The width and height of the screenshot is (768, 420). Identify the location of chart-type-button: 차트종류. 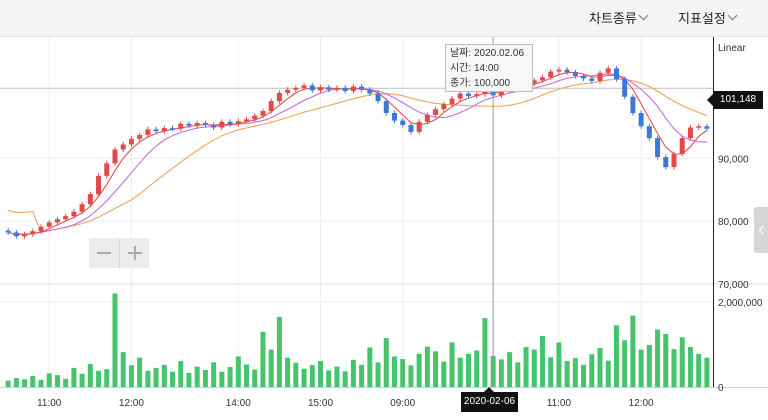
(619, 17).